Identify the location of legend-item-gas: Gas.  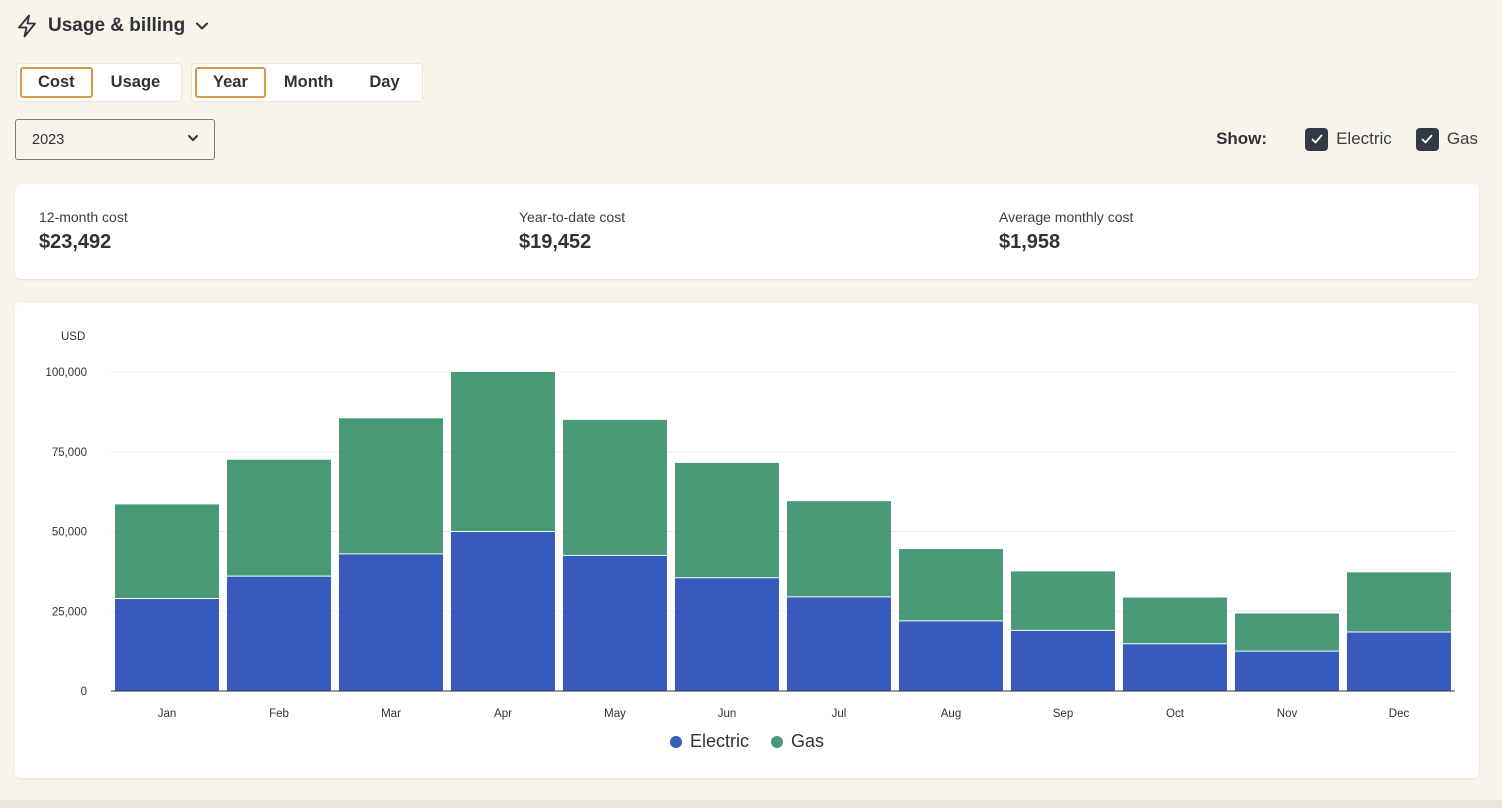
(797, 741).